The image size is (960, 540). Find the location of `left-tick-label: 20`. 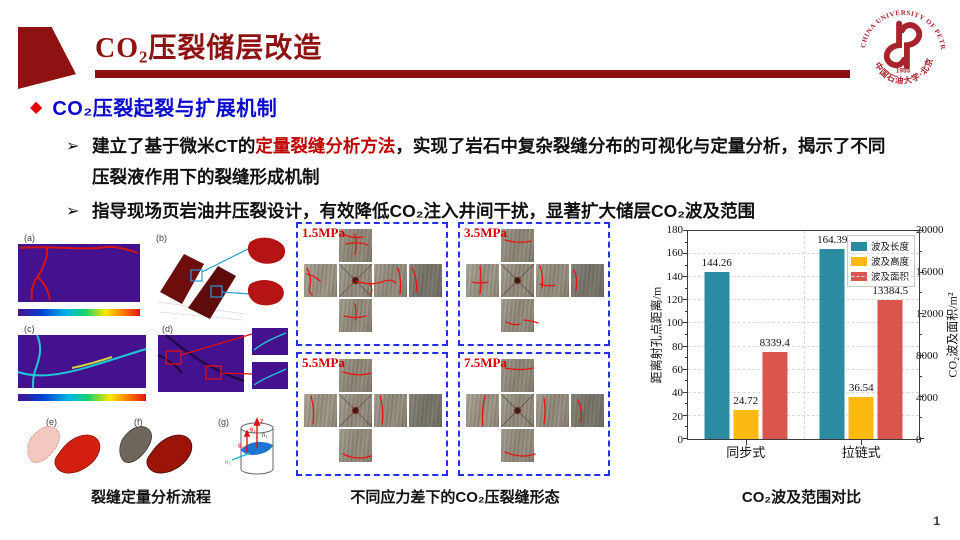

left-tick-label: 20 is located at coordinates (677, 416).